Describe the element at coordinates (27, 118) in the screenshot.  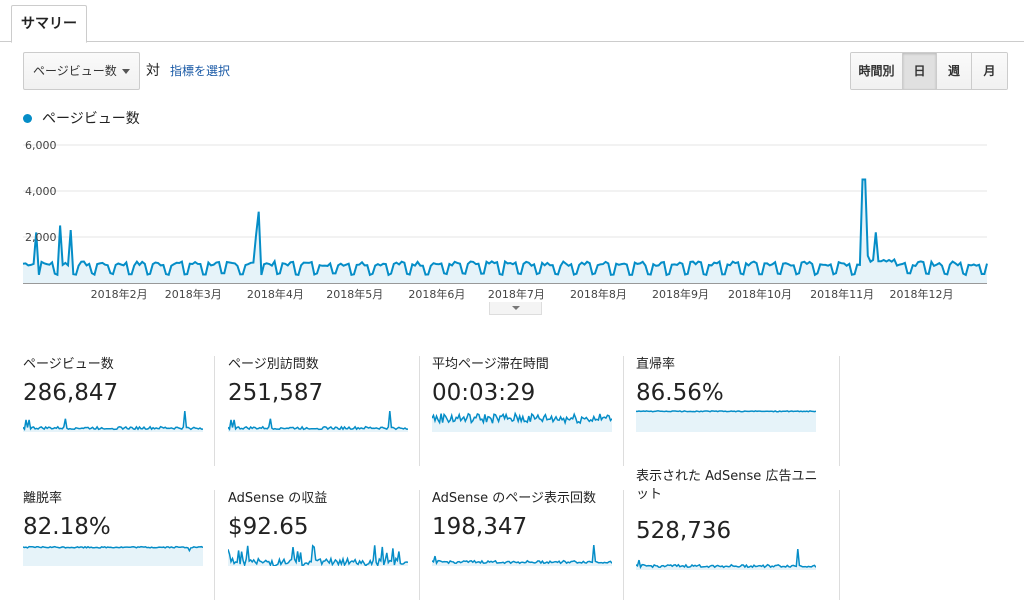
I see `legend-dot-icon` at that location.